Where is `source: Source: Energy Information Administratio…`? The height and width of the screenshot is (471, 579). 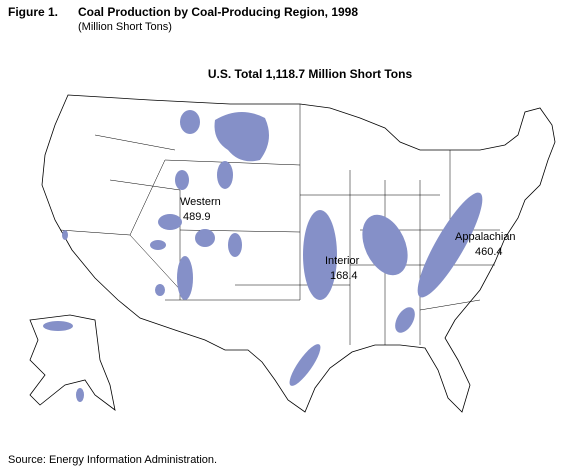 source: Source: Energy Information Administratio… is located at coordinates (112, 460).